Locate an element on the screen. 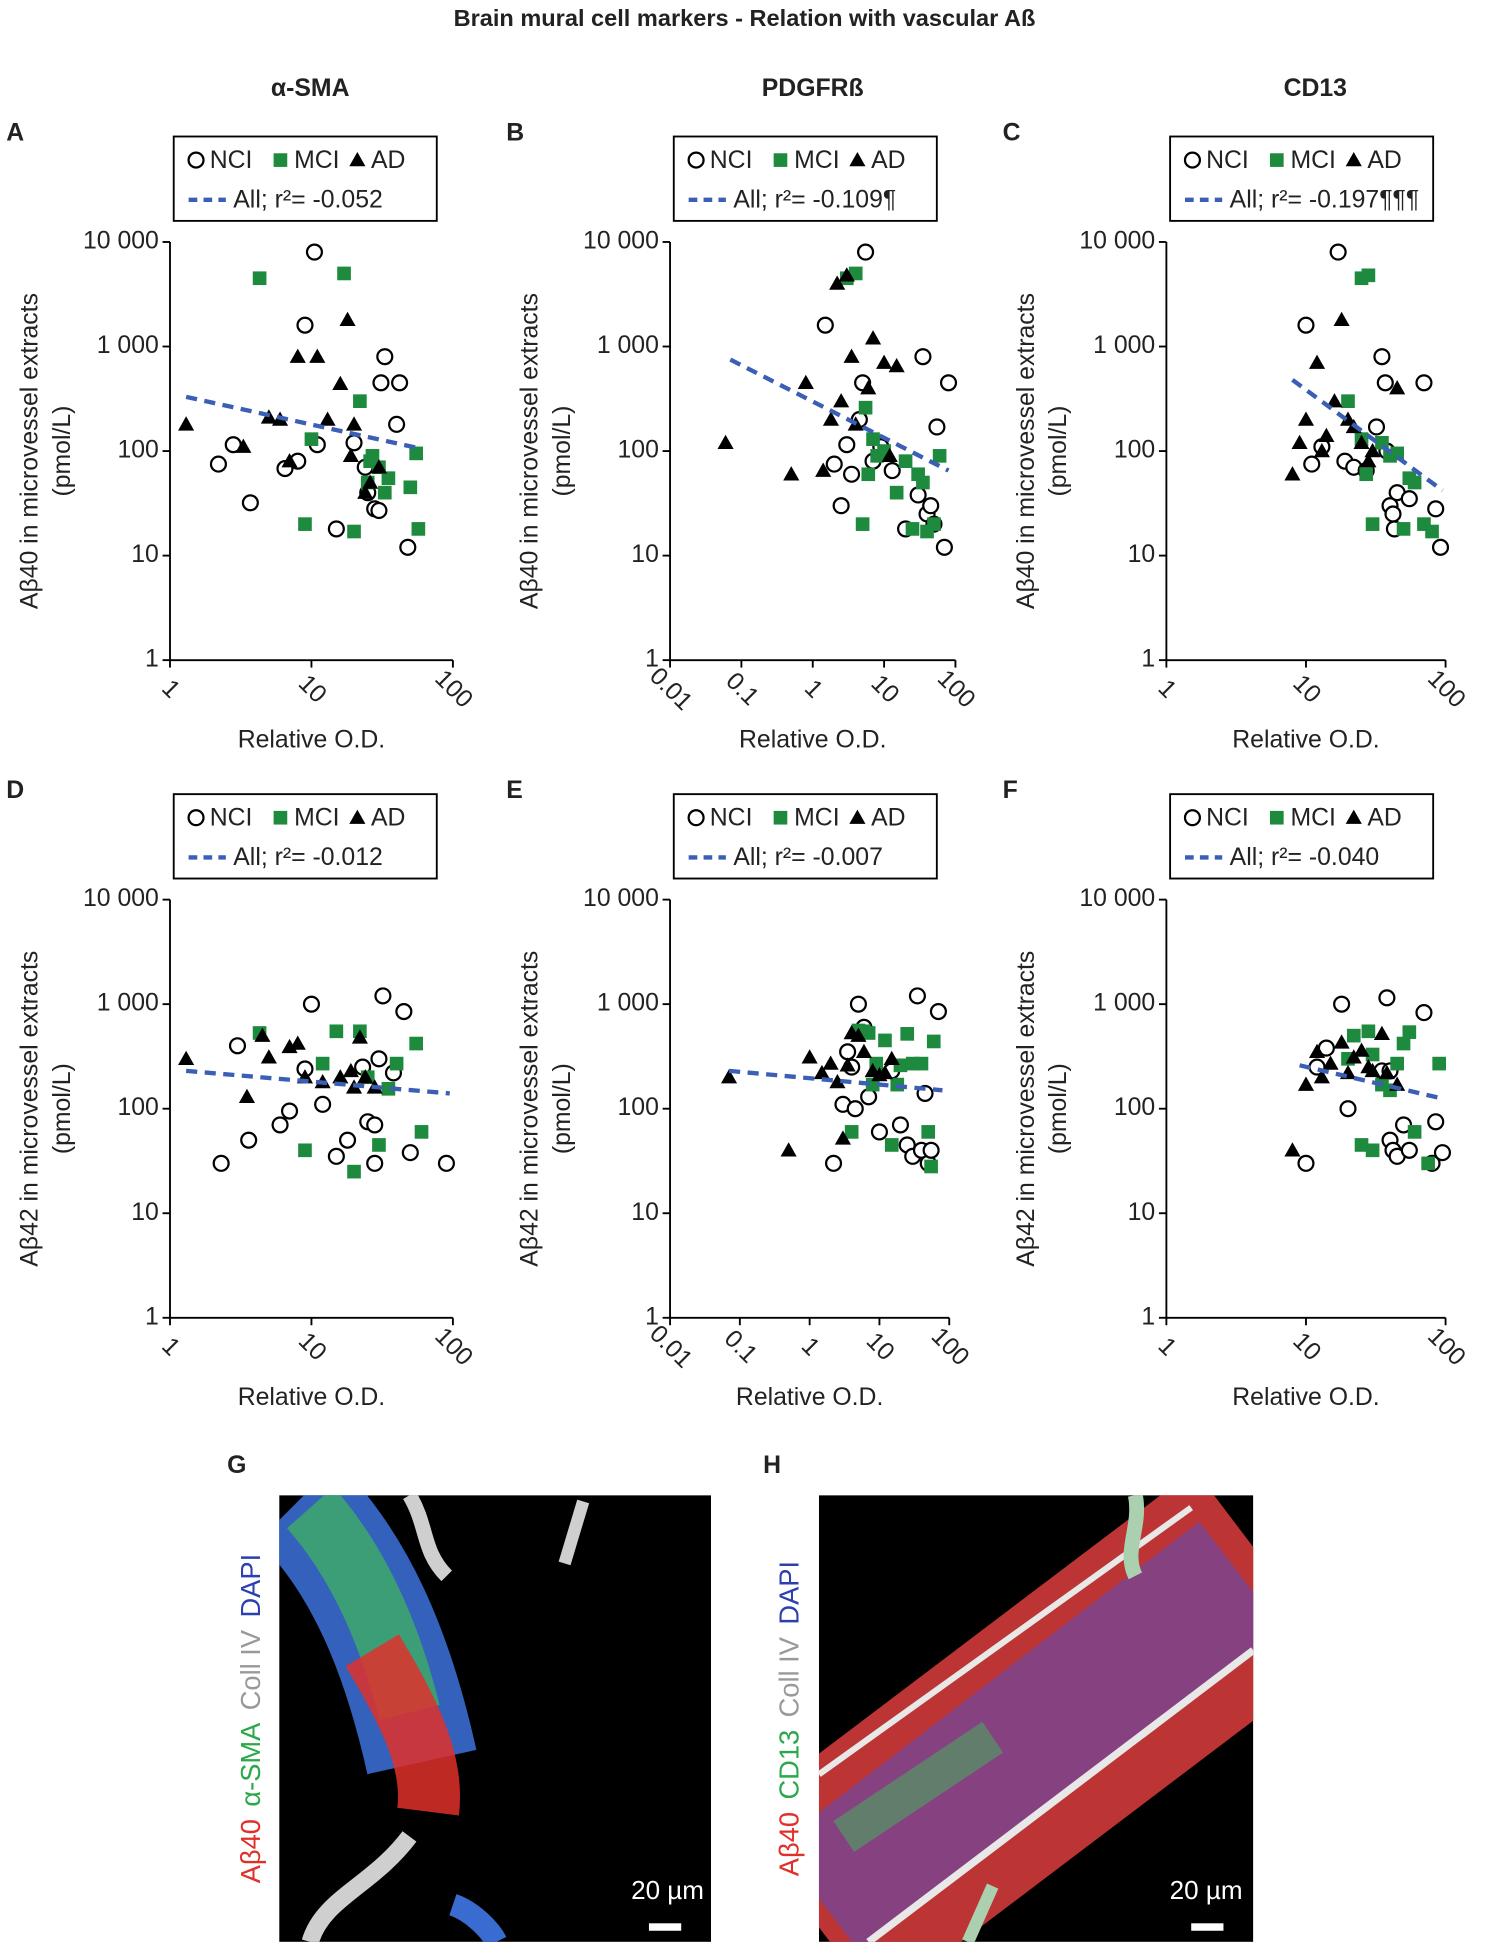 Image resolution: width=1489 pixels, height=1950 pixels. stain-label: CD13 is located at coordinates (789, 1765).